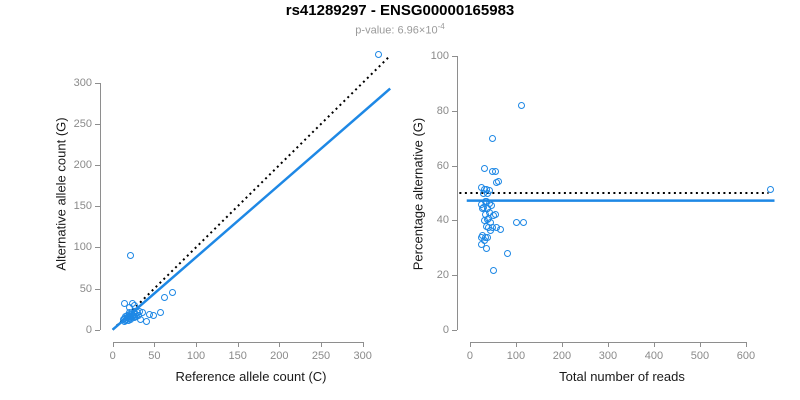 The image size is (800, 400). What do you see at coordinates (237, 356) in the screenshot?
I see `x-tick-label: 150` at bounding box center [237, 356].